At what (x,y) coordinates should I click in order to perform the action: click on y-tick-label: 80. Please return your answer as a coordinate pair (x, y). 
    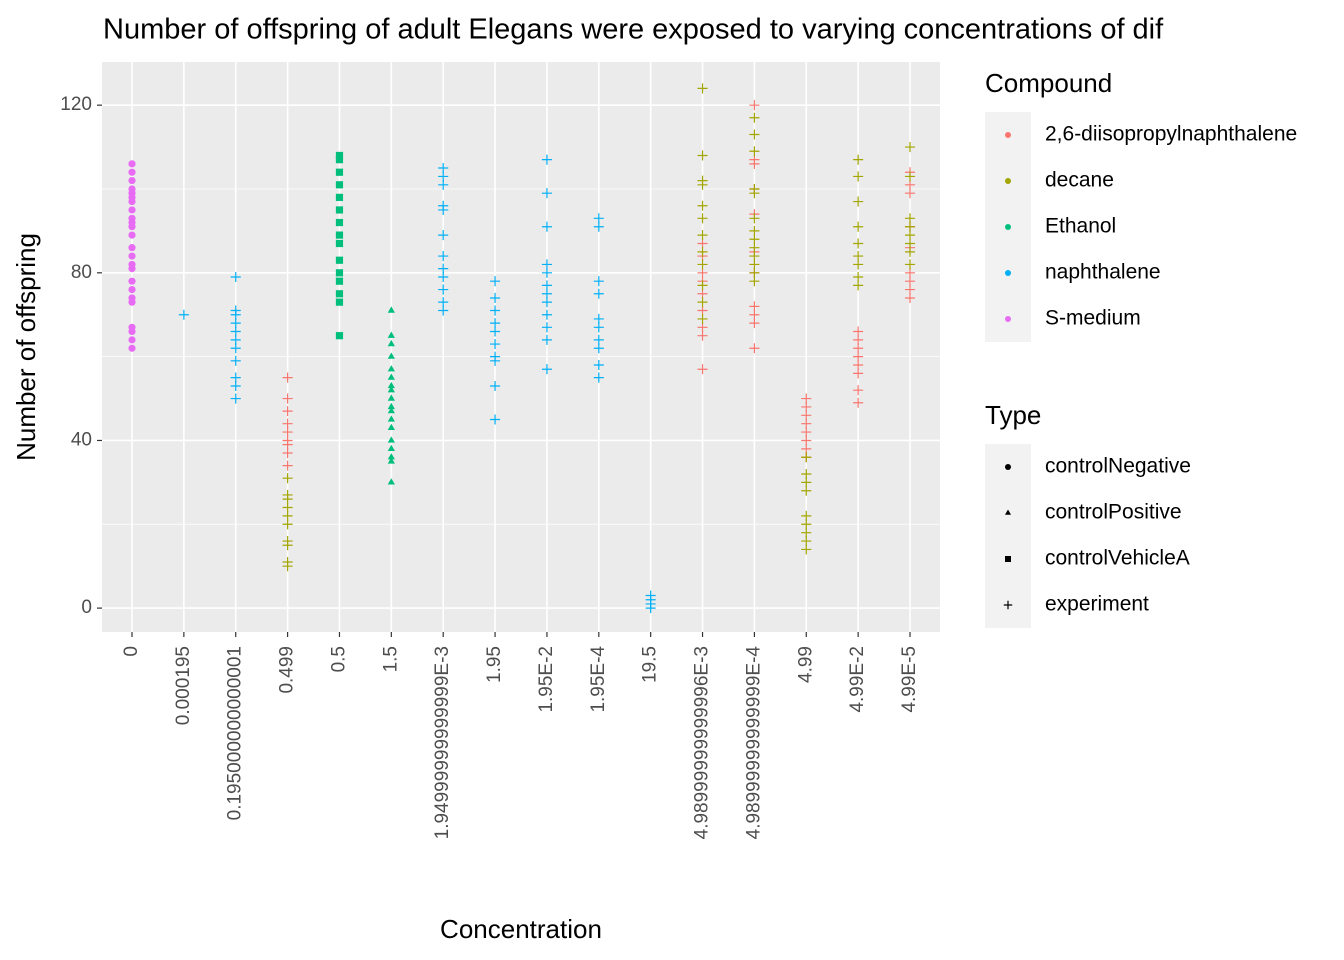
    Looking at the image, I should click on (81, 272).